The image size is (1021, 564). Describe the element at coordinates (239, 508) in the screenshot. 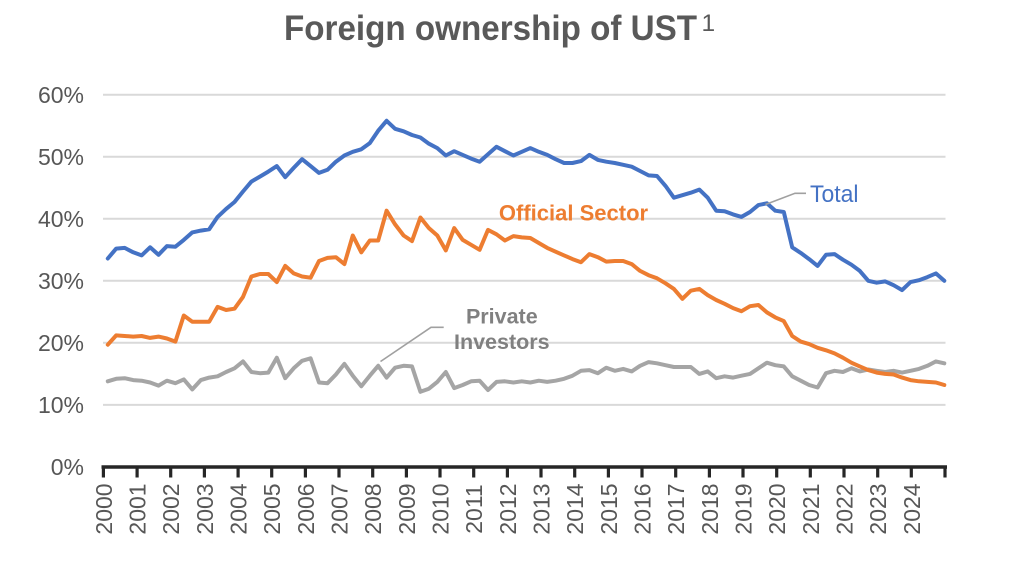

I see `svg-text: 2004` at that location.